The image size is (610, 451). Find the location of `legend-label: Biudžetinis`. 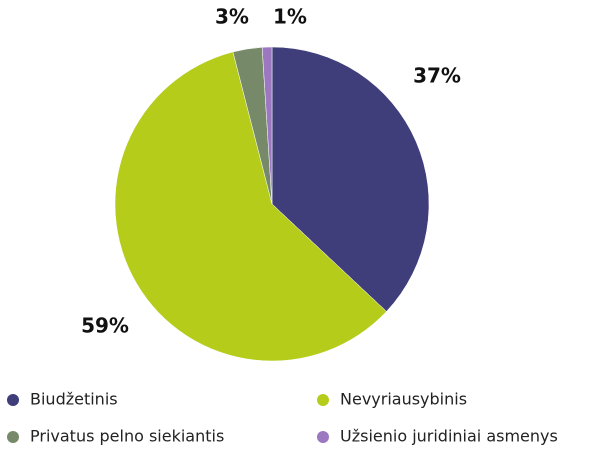

legend-label: Biudžetinis is located at coordinates (74, 399).